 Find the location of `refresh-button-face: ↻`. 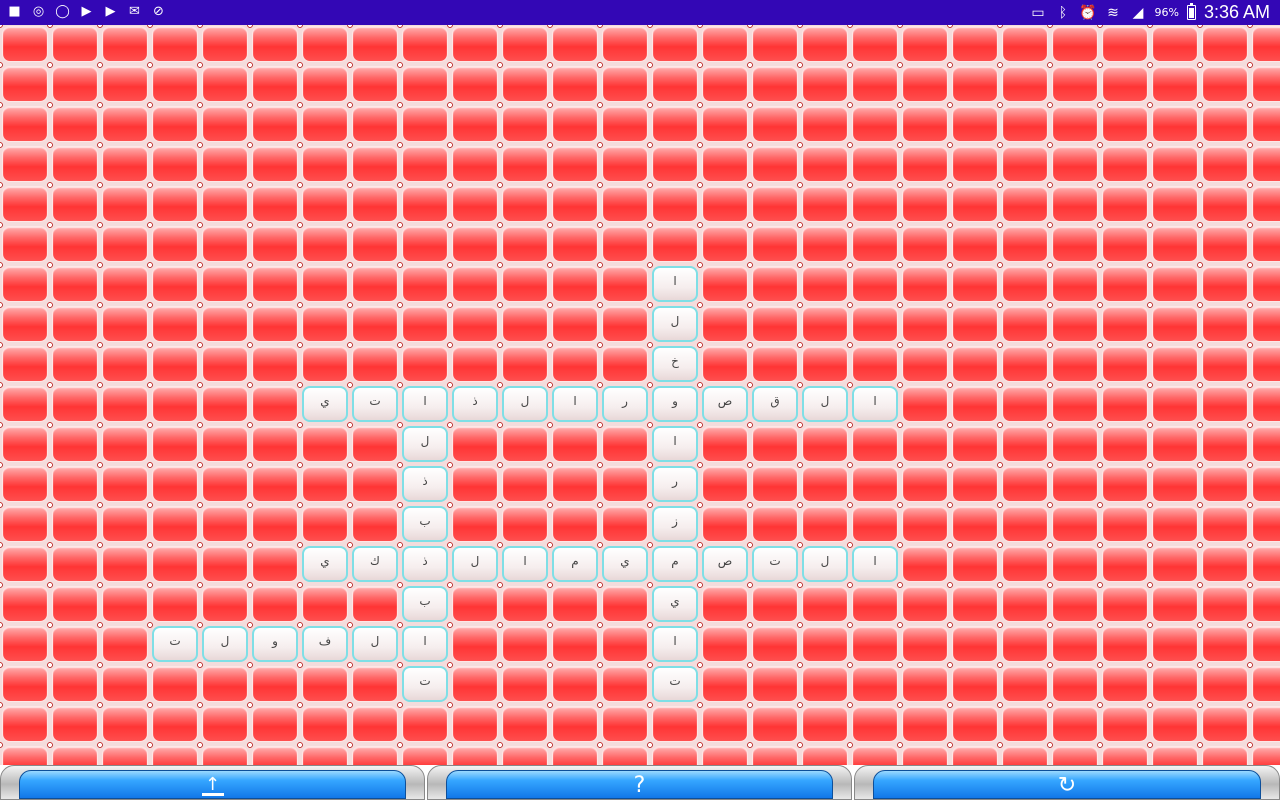

refresh-button-face: ↻ is located at coordinates (1067, 784).